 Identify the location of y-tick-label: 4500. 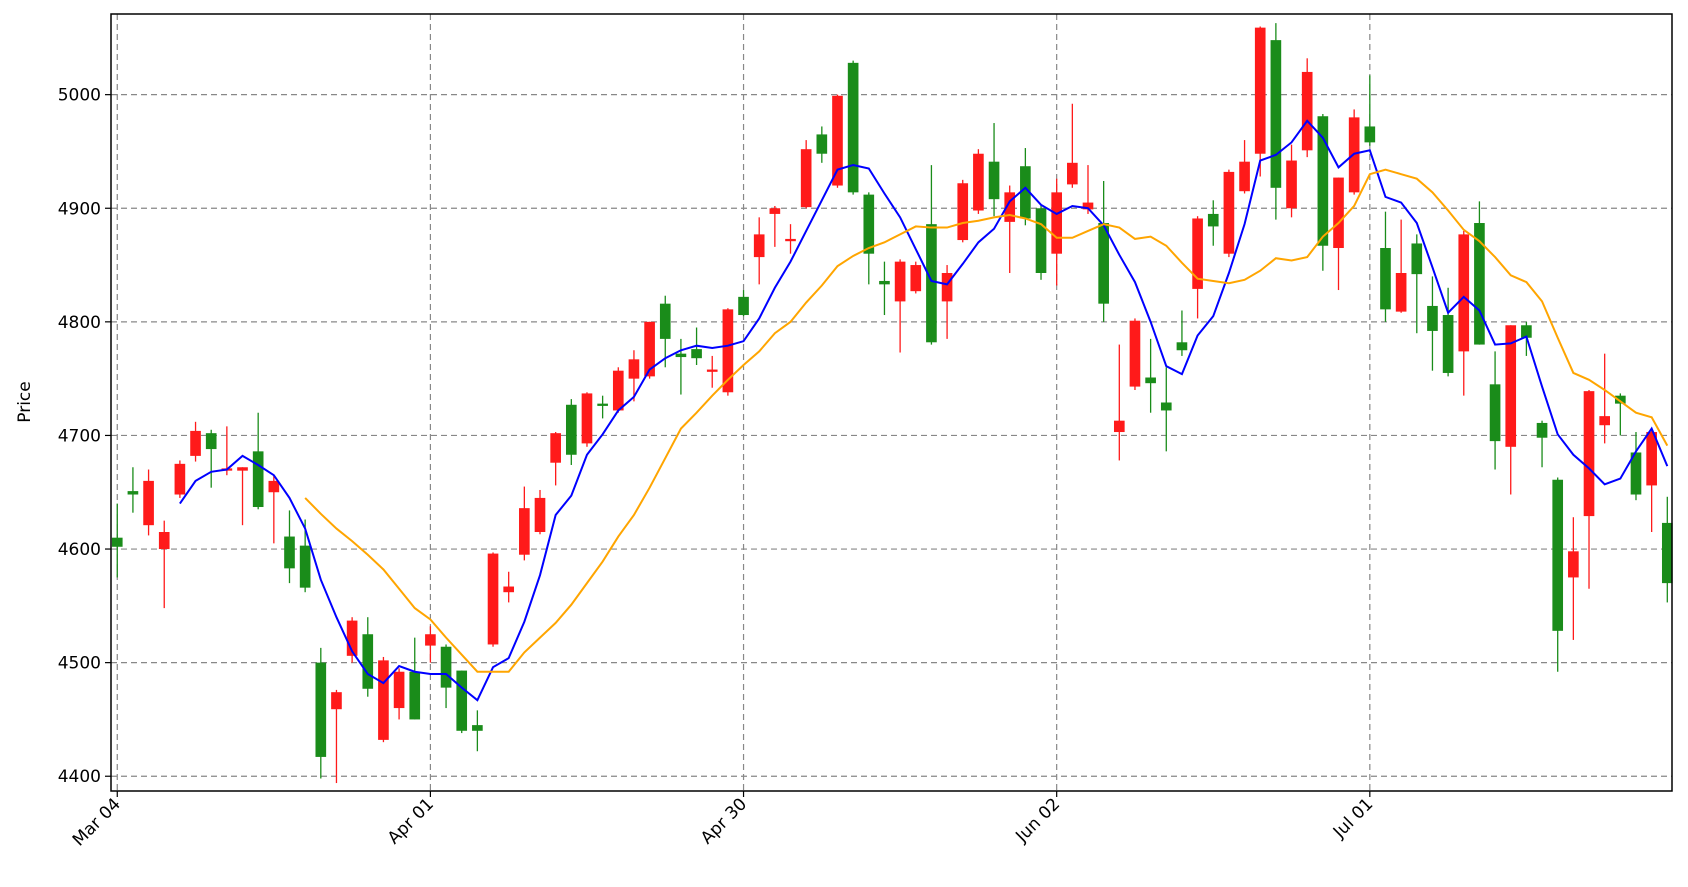
(79, 664).